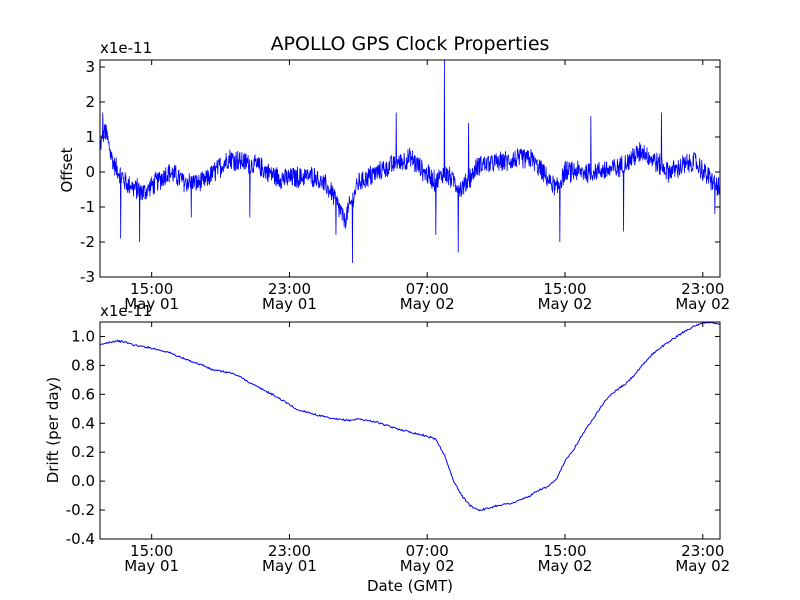 The width and height of the screenshot is (800, 600). Describe the element at coordinates (410, 586) in the screenshot. I see `x-axis-label: Date (GMT)` at that location.